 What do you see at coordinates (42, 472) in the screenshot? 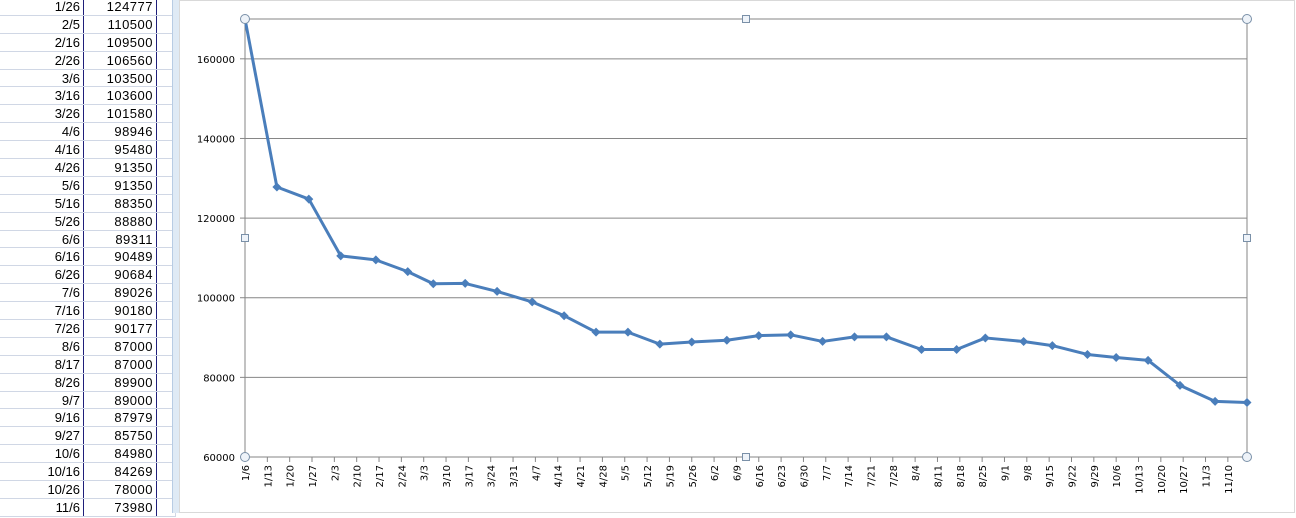
I see `date-cell: 10/16` at bounding box center [42, 472].